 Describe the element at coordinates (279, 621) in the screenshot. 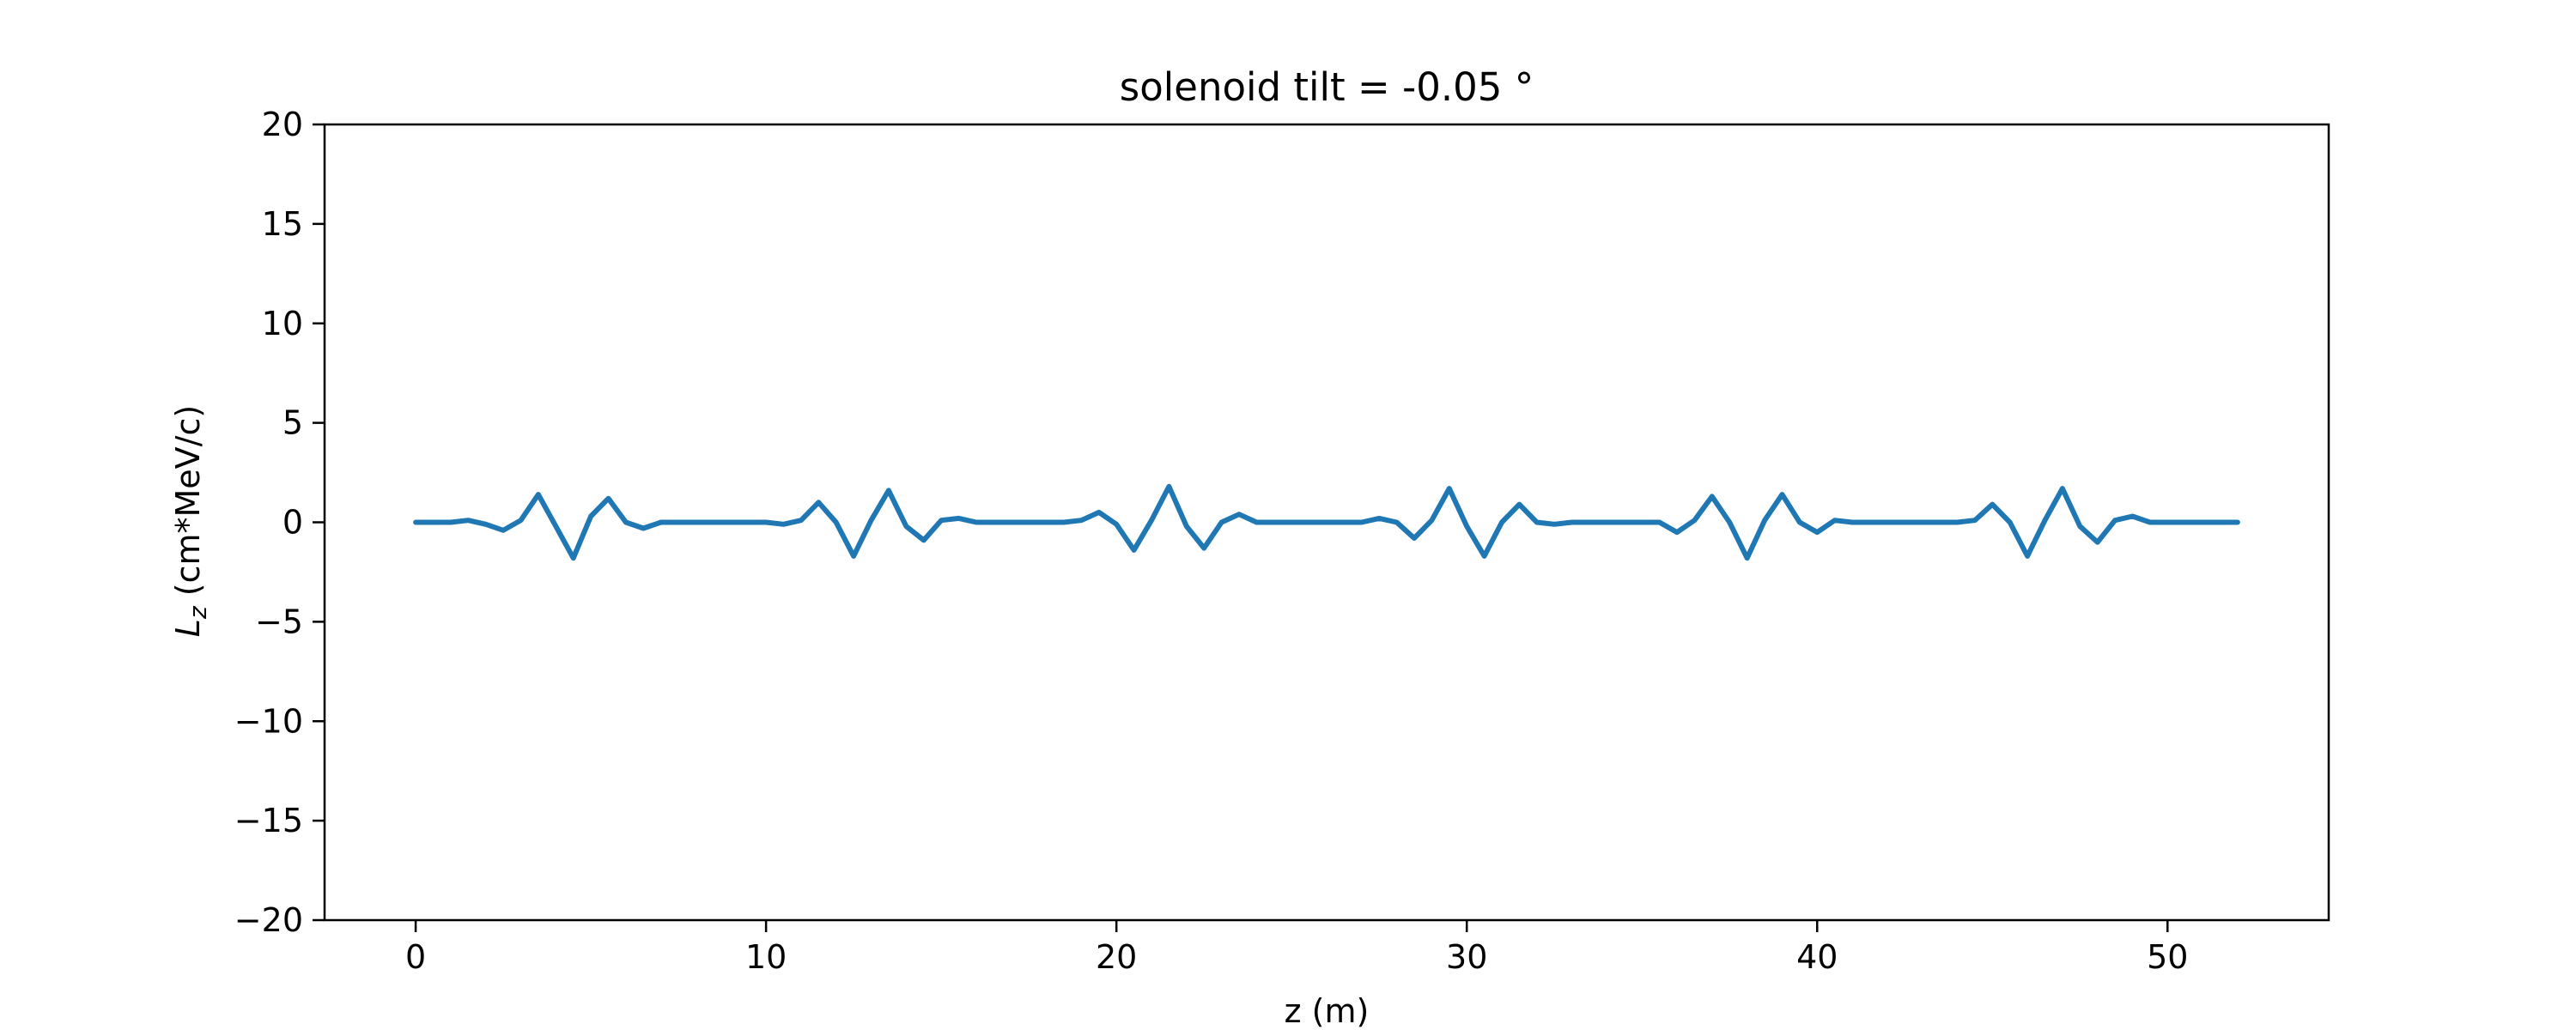

I see `y-tick-label: −5` at that location.